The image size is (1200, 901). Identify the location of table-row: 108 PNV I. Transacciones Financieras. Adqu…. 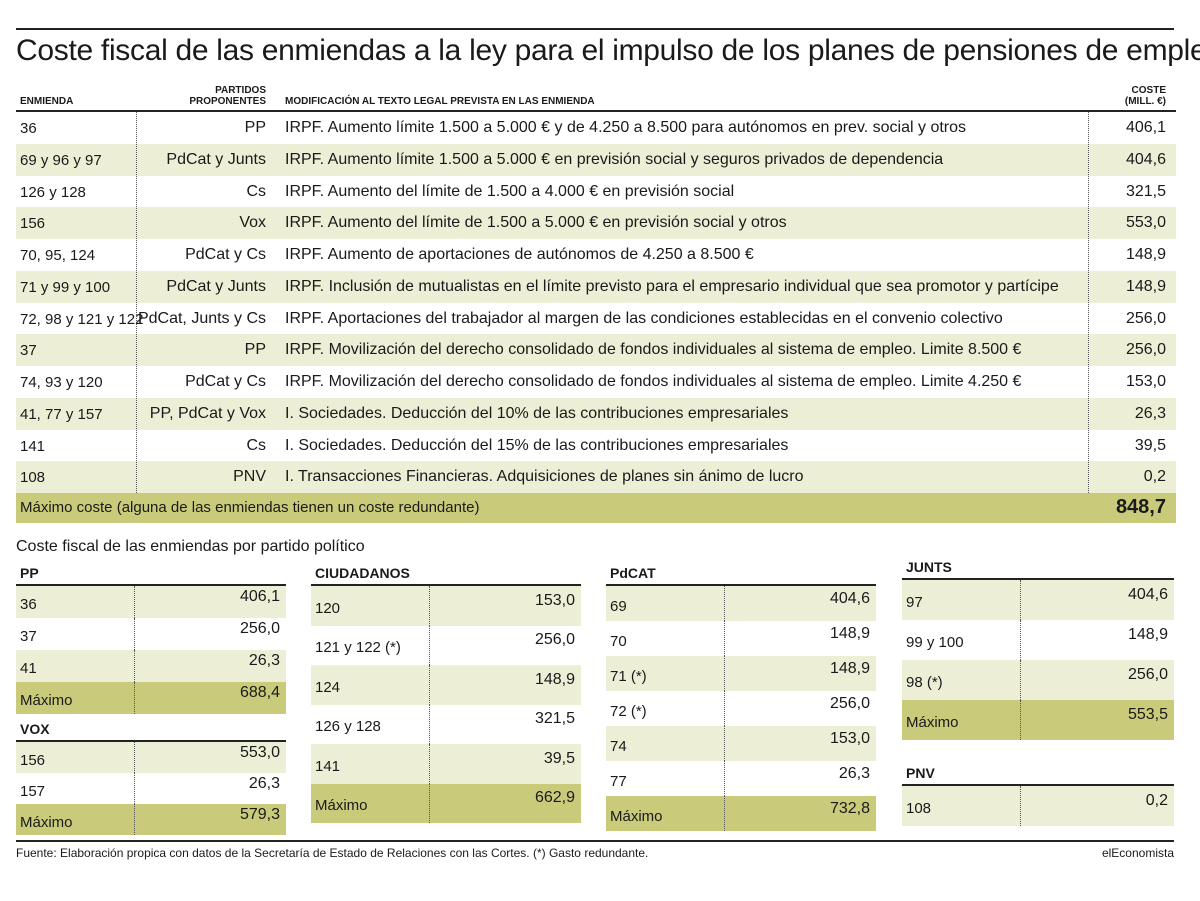
(596, 477).